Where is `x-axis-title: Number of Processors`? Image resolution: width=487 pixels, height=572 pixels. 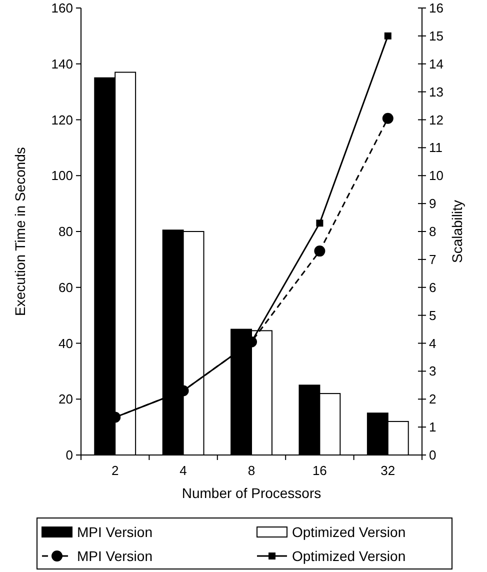 x-axis-title: Number of Processors is located at coordinates (252, 493).